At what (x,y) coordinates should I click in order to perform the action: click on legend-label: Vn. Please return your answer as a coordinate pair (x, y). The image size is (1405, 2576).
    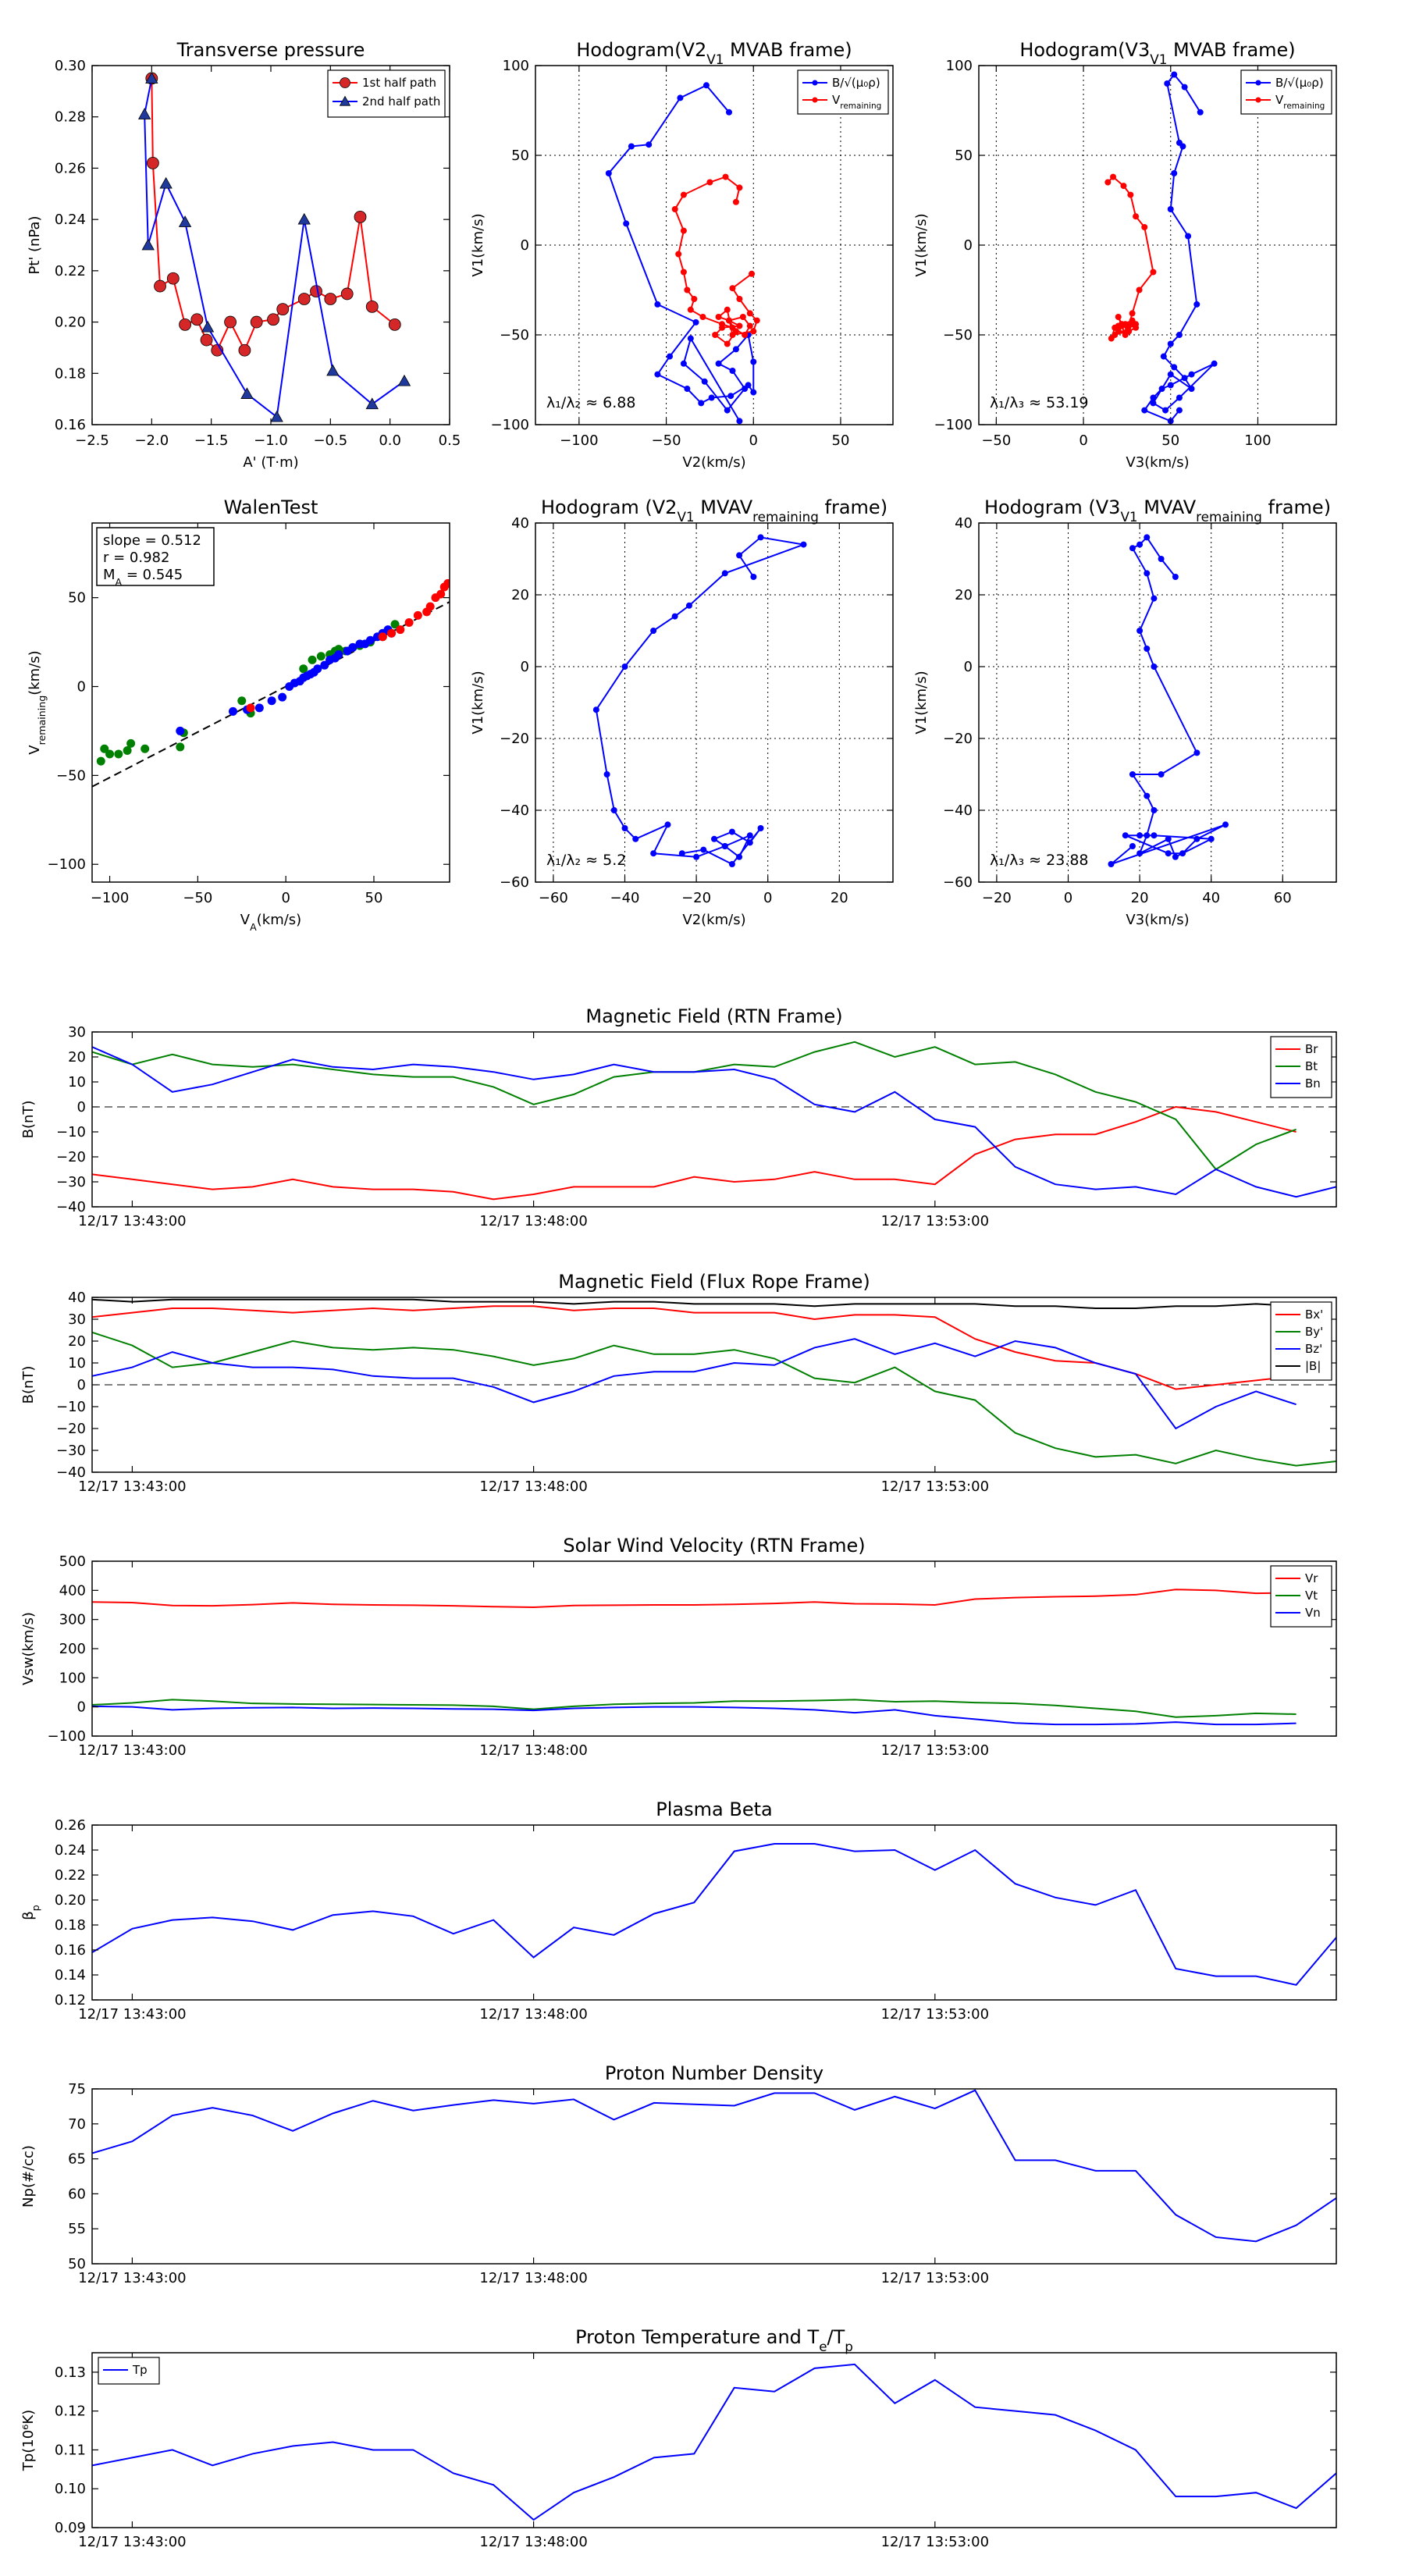
    Looking at the image, I should click on (1313, 1613).